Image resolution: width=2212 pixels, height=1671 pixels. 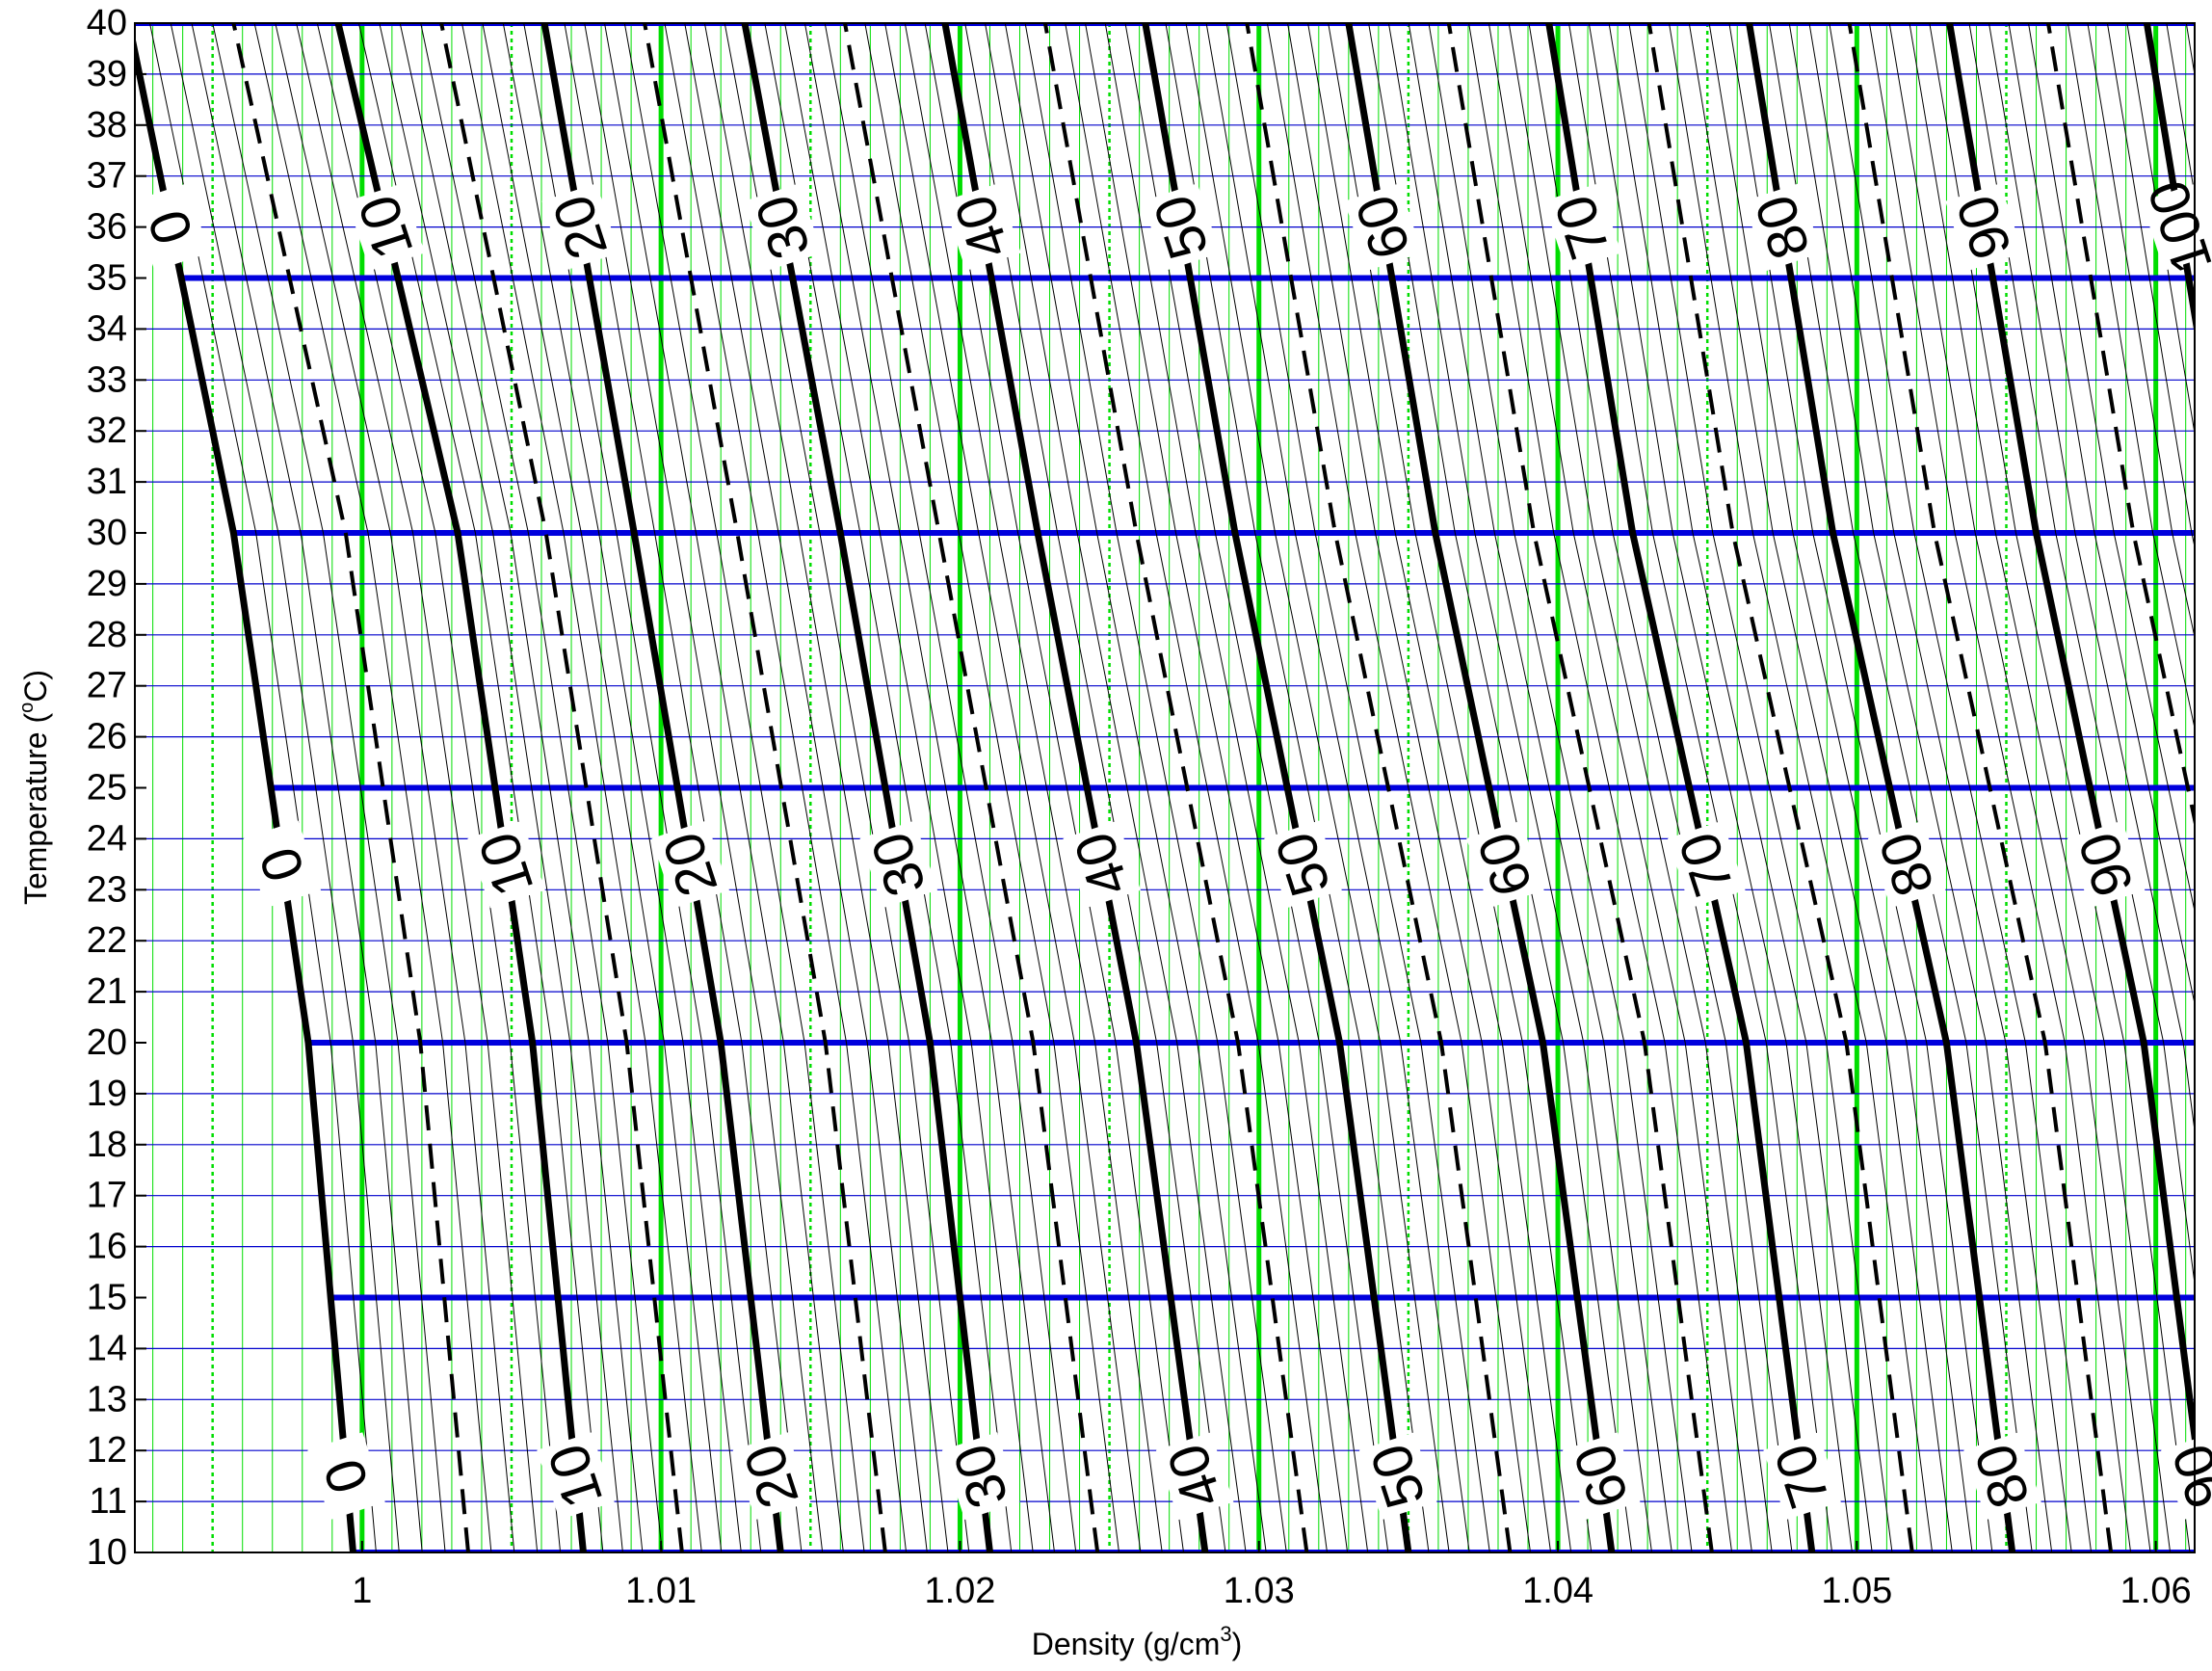 What do you see at coordinates (107, 227) in the screenshot?
I see `y-tick-label: 36` at bounding box center [107, 227].